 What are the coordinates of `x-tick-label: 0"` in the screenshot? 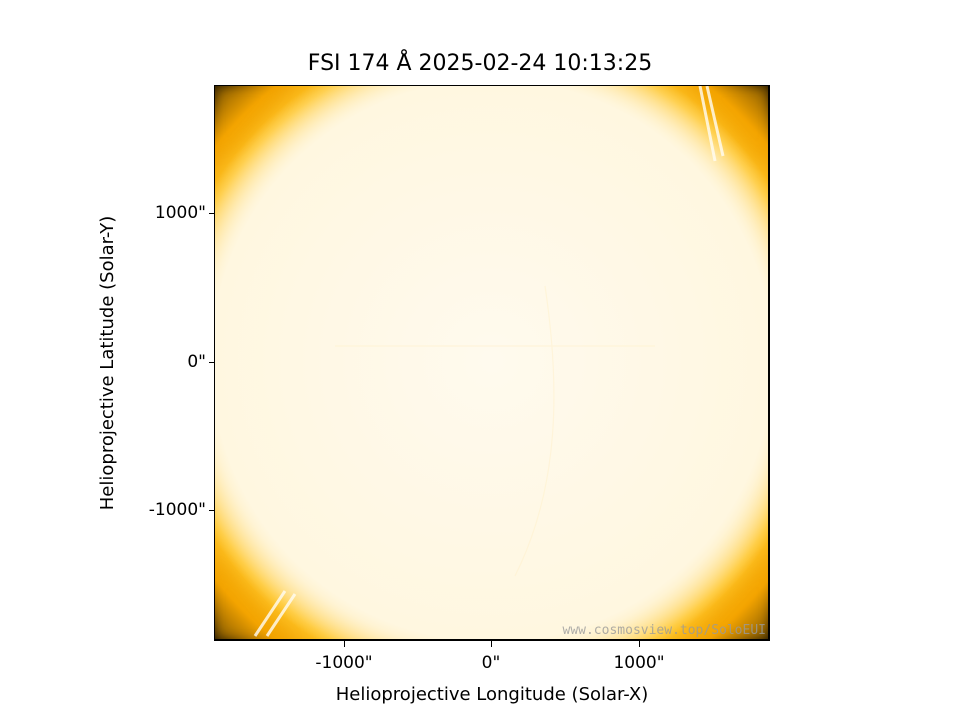 It's located at (491, 663).